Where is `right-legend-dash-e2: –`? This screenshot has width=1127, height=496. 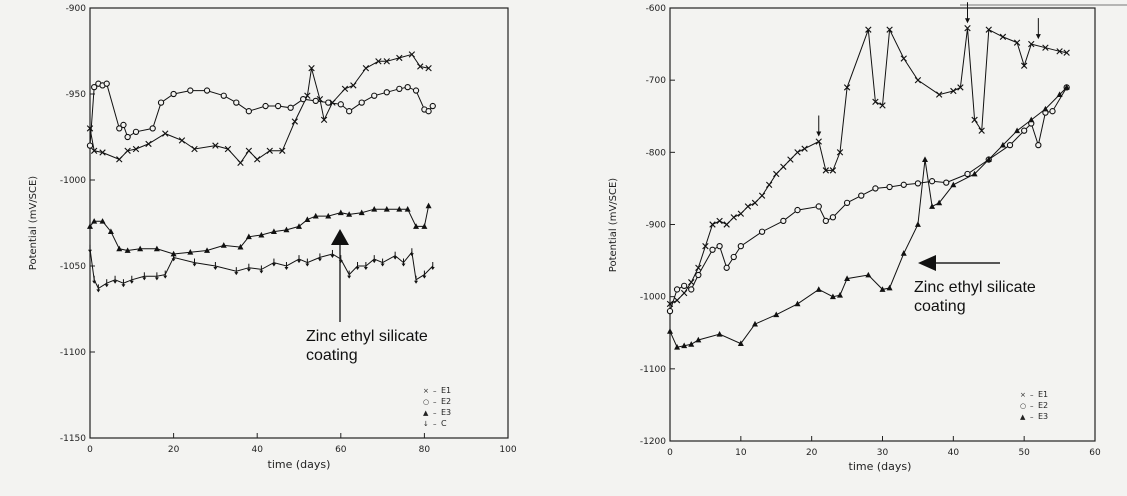
right-legend-dash-e2: – is located at coordinates (1032, 406).